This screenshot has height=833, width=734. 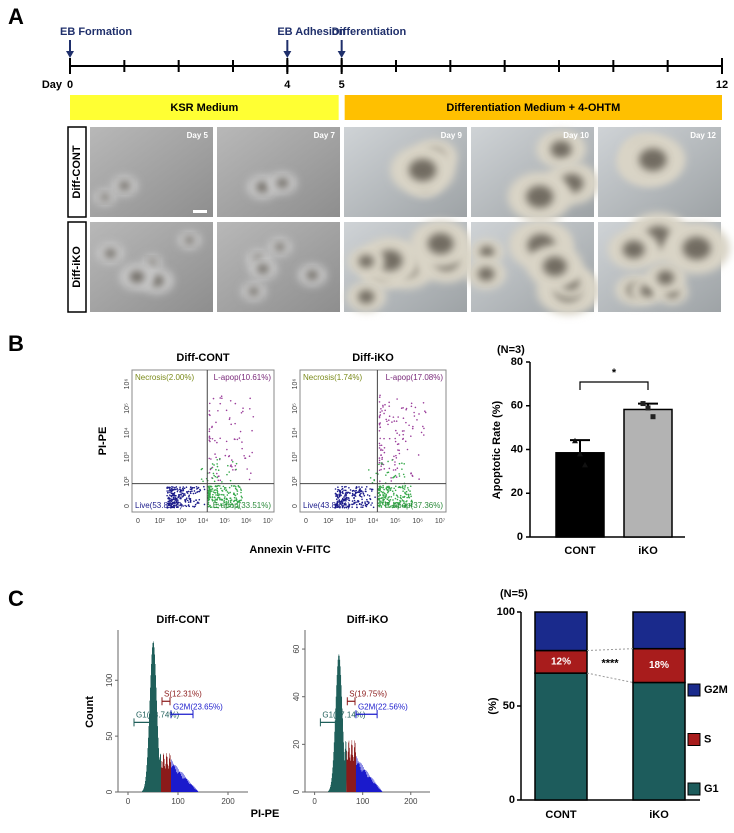 I want to click on timeline-tick-label: 5, so click(x=342, y=85).